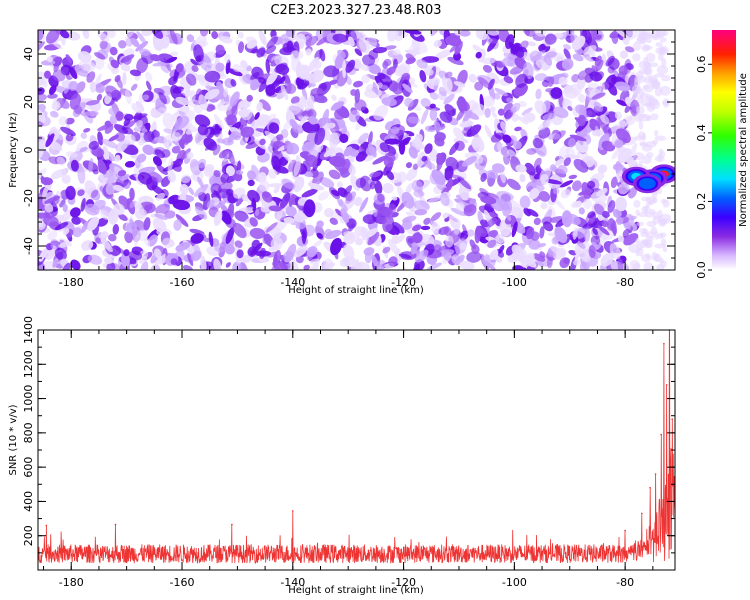  What do you see at coordinates (514, 282) in the screenshot?
I see `spectrogram-x-tick-label: -100` at bounding box center [514, 282].